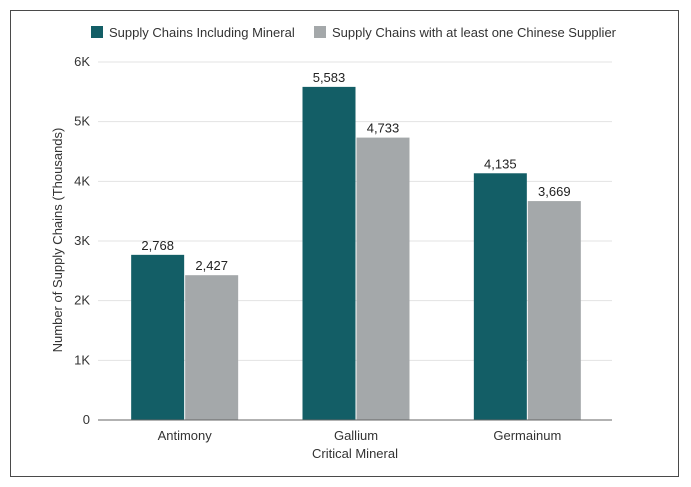 Image resolution: width=691 pixels, height=487 pixels. Describe the element at coordinates (82, 300) in the screenshot. I see `y-tick-label: 2K` at that location.